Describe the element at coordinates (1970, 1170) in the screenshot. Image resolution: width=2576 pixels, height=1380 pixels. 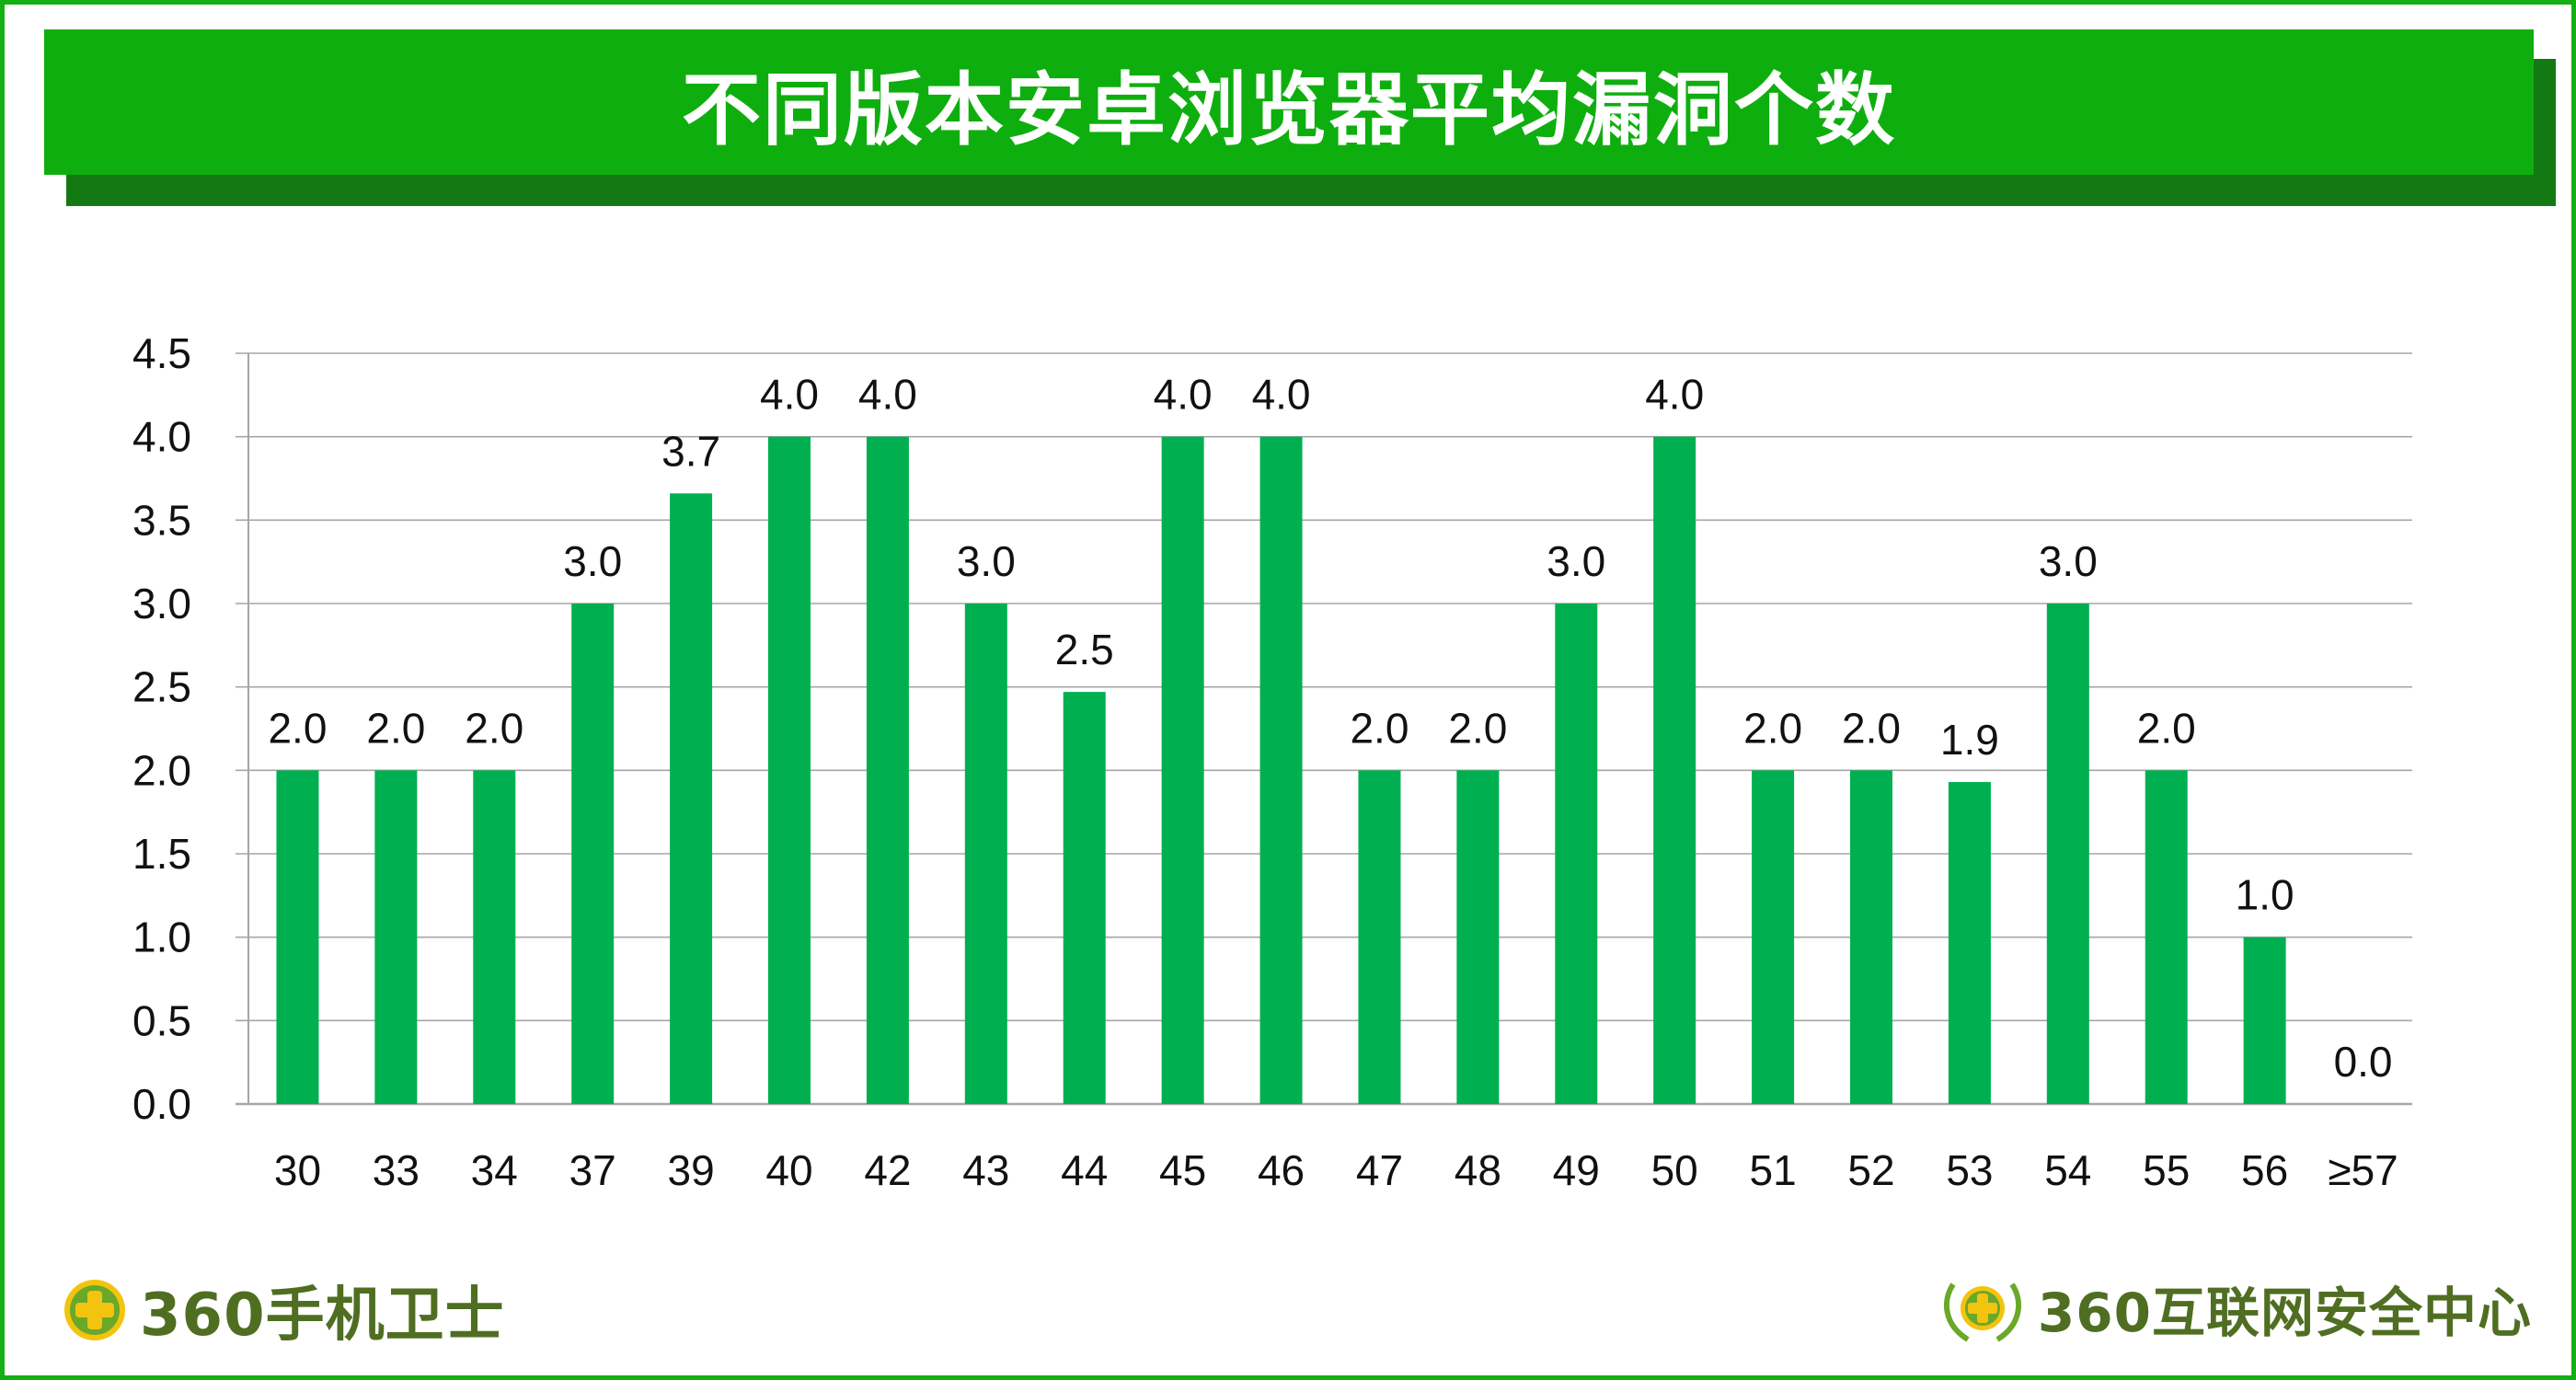
I see `x-tick-label: 53` at that location.